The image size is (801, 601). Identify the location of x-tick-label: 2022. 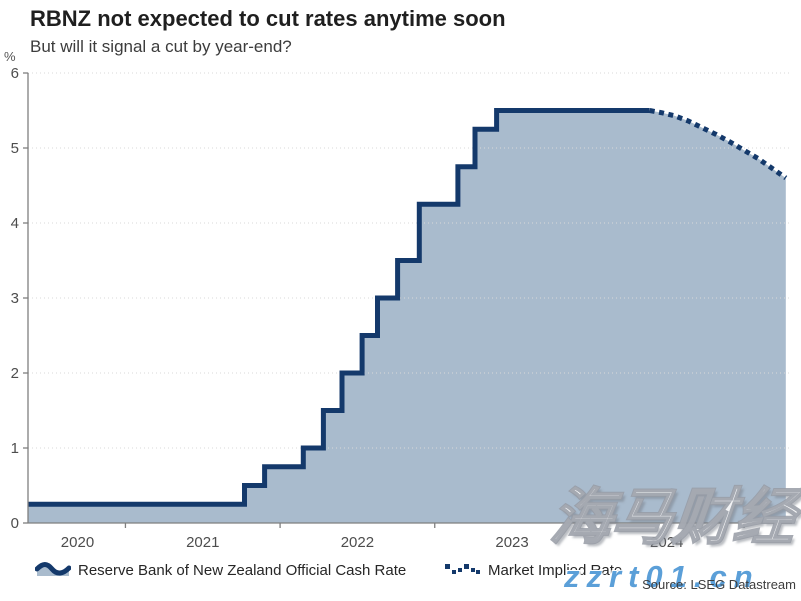
(357, 542).